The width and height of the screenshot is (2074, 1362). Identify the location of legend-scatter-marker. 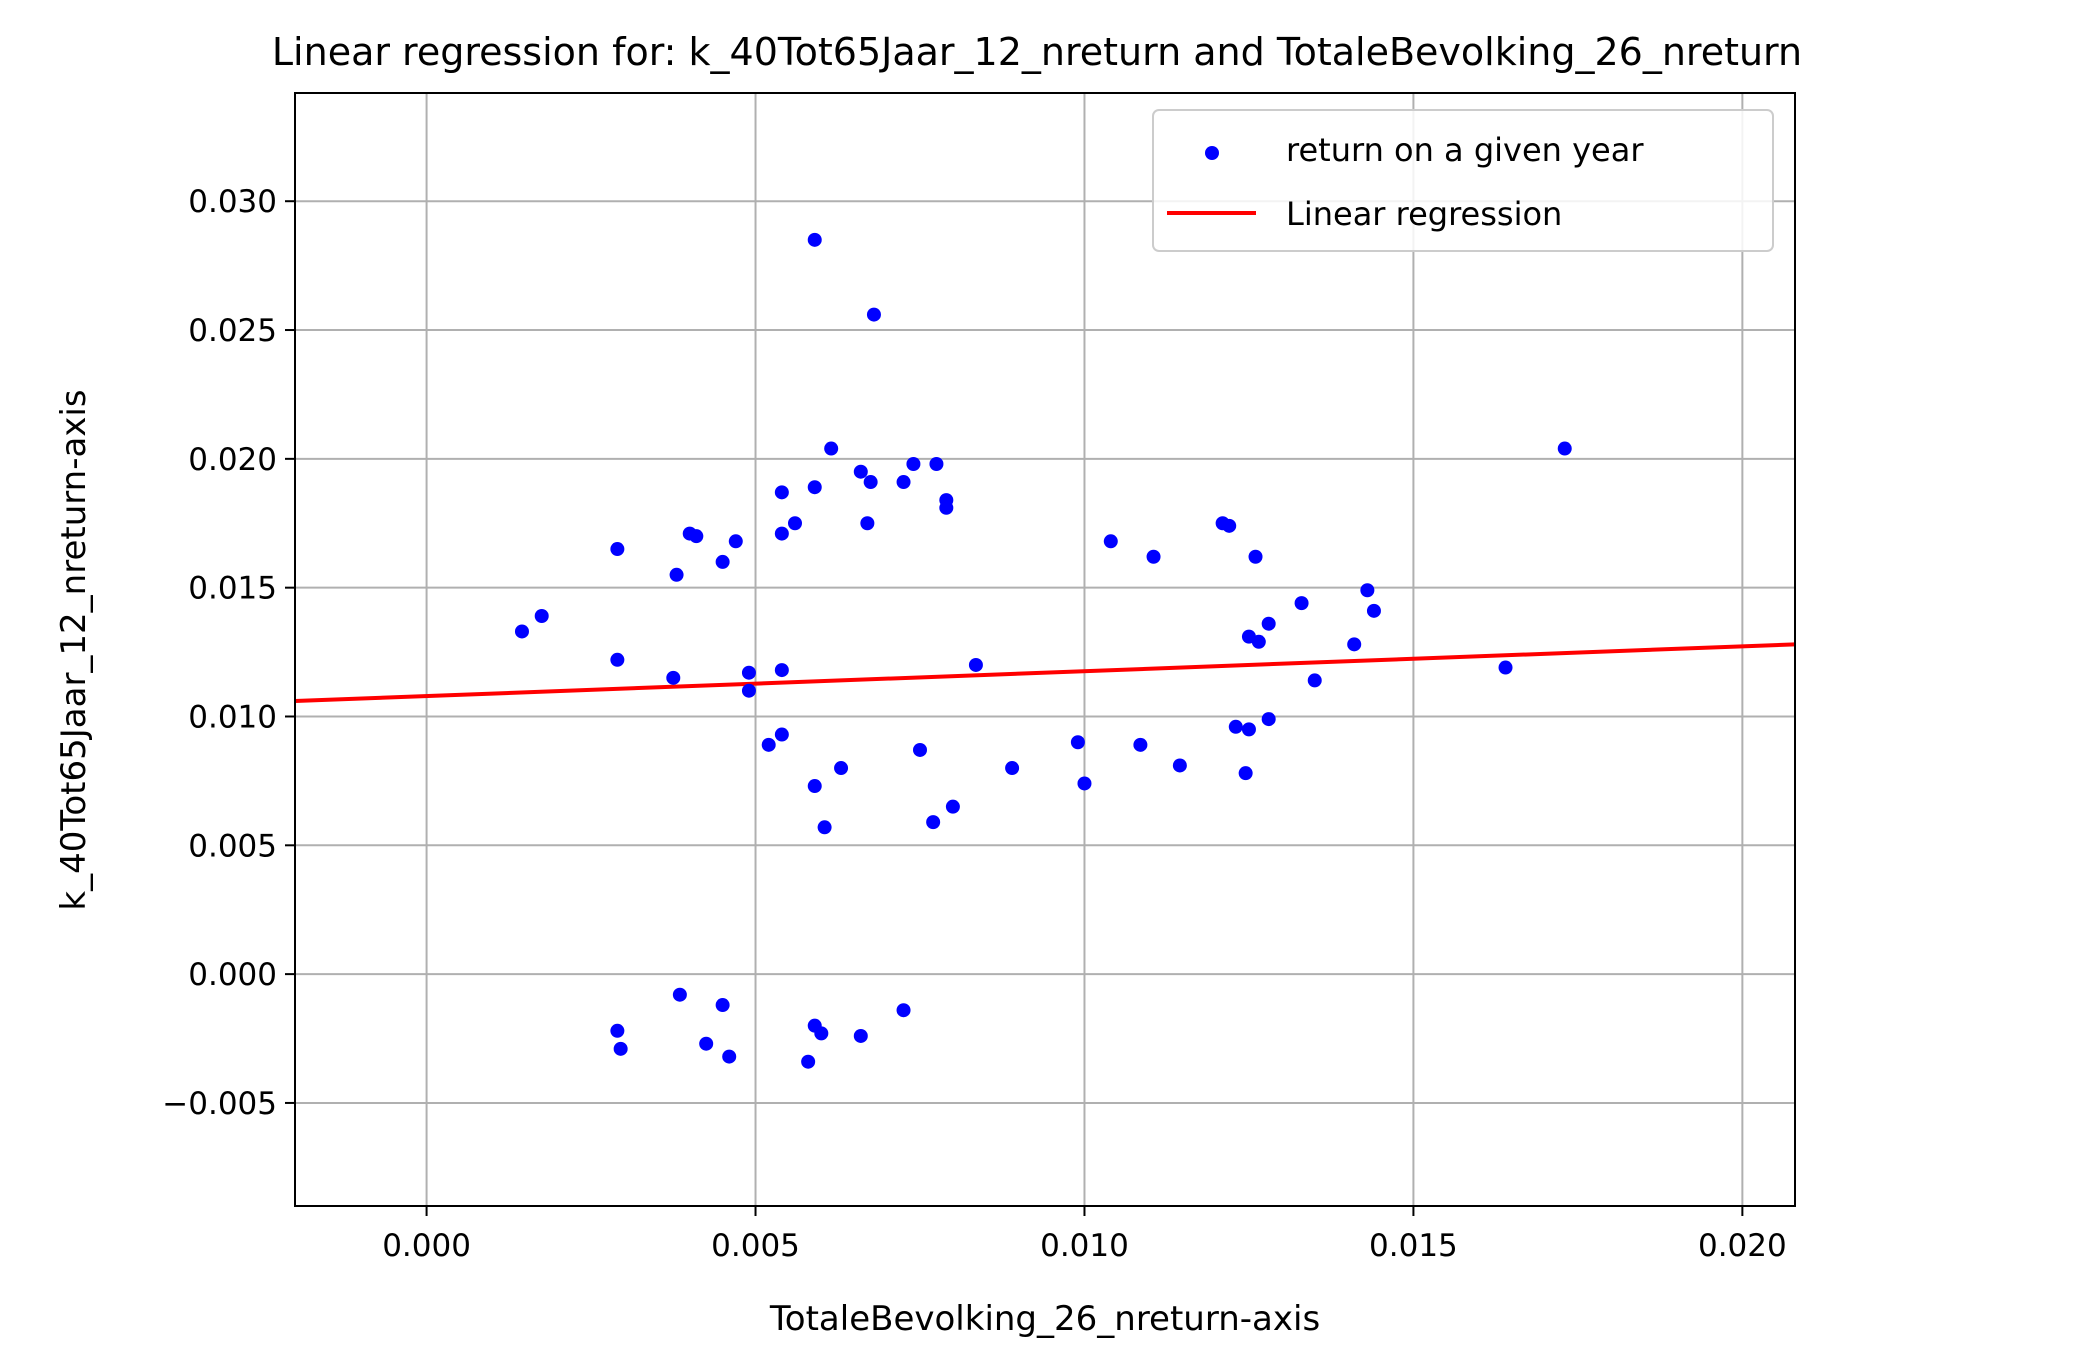
(1212, 153).